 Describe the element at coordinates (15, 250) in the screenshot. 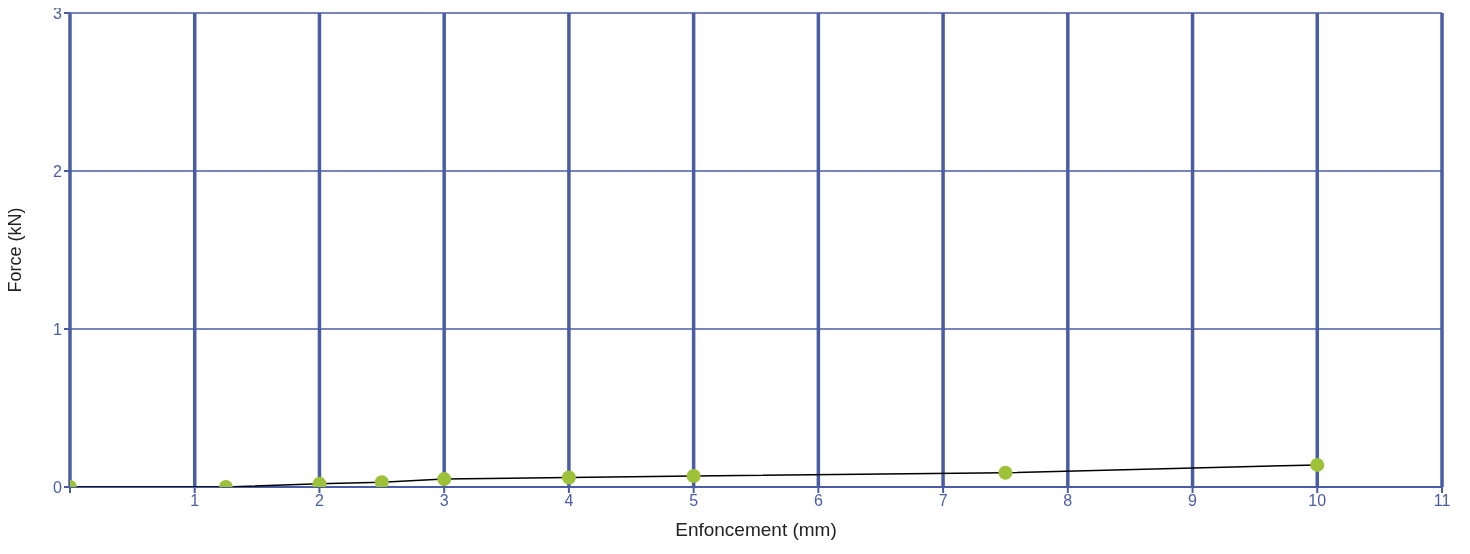

I see `y-axis-title: Force (kN)` at that location.